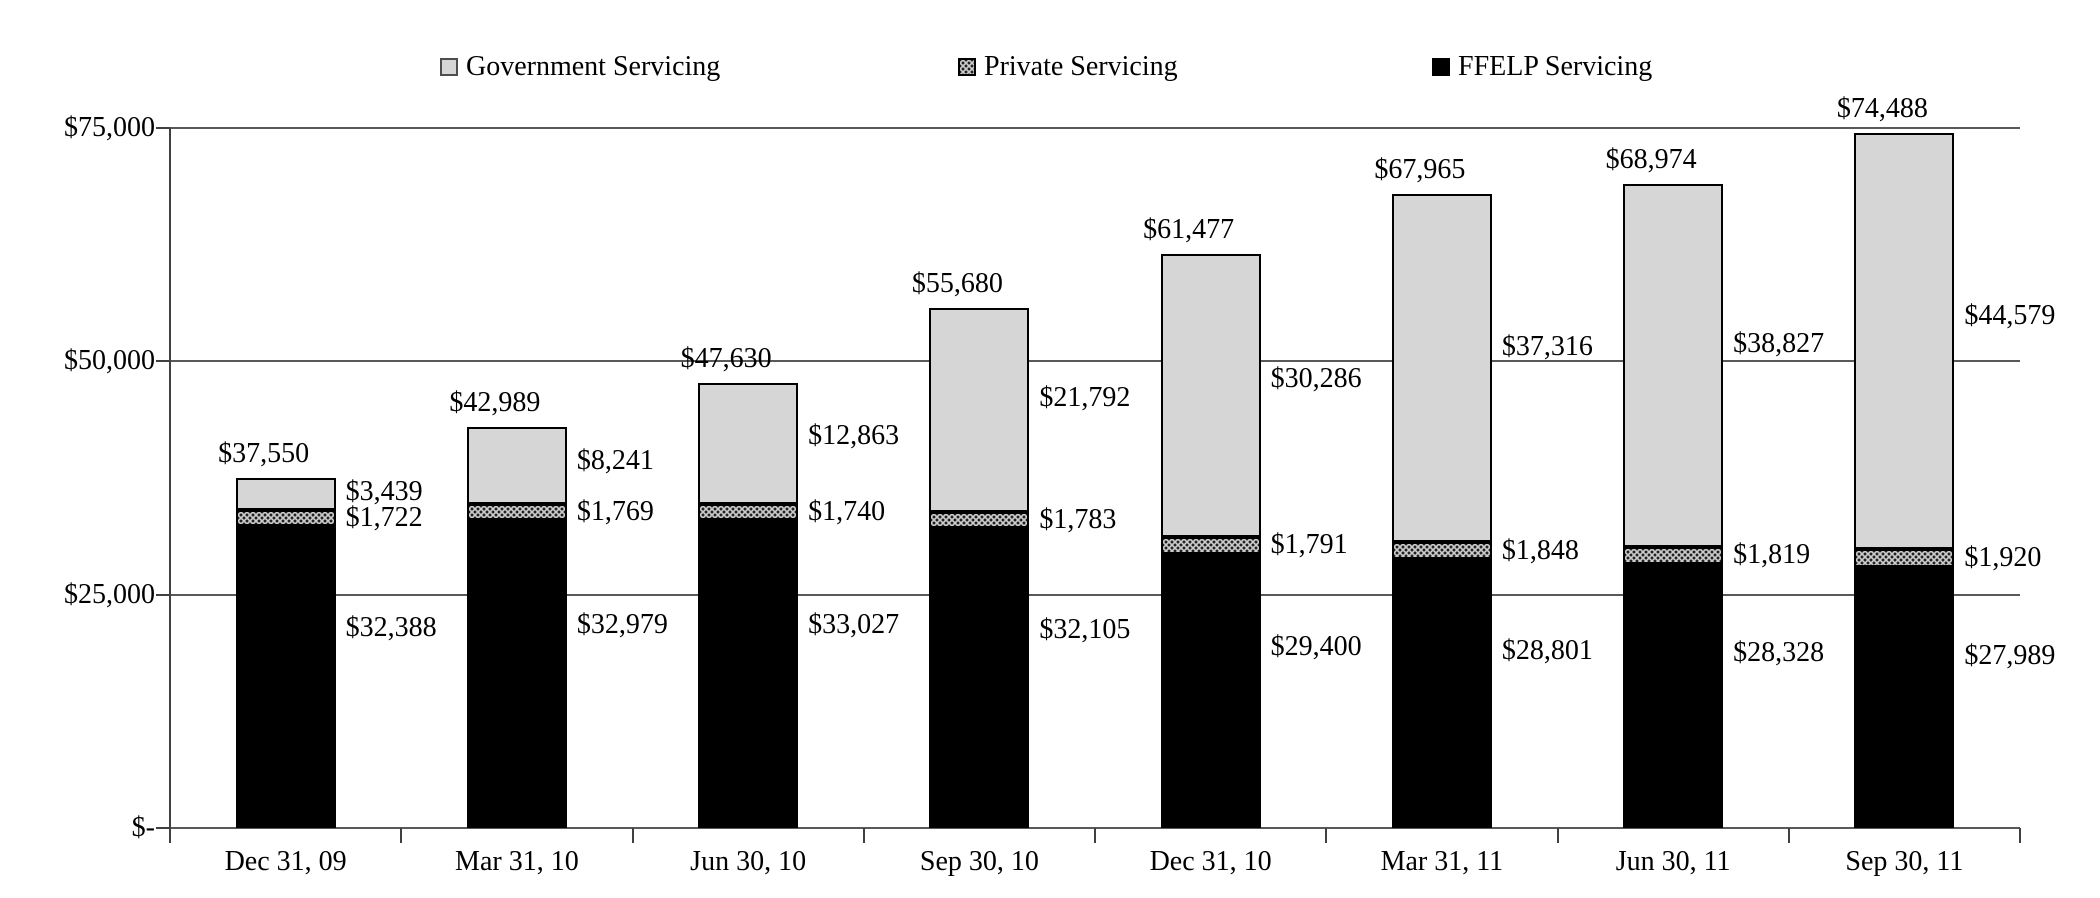  What do you see at coordinates (847, 511) in the screenshot?
I see `data-label-private-servicing: $1,740` at bounding box center [847, 511].